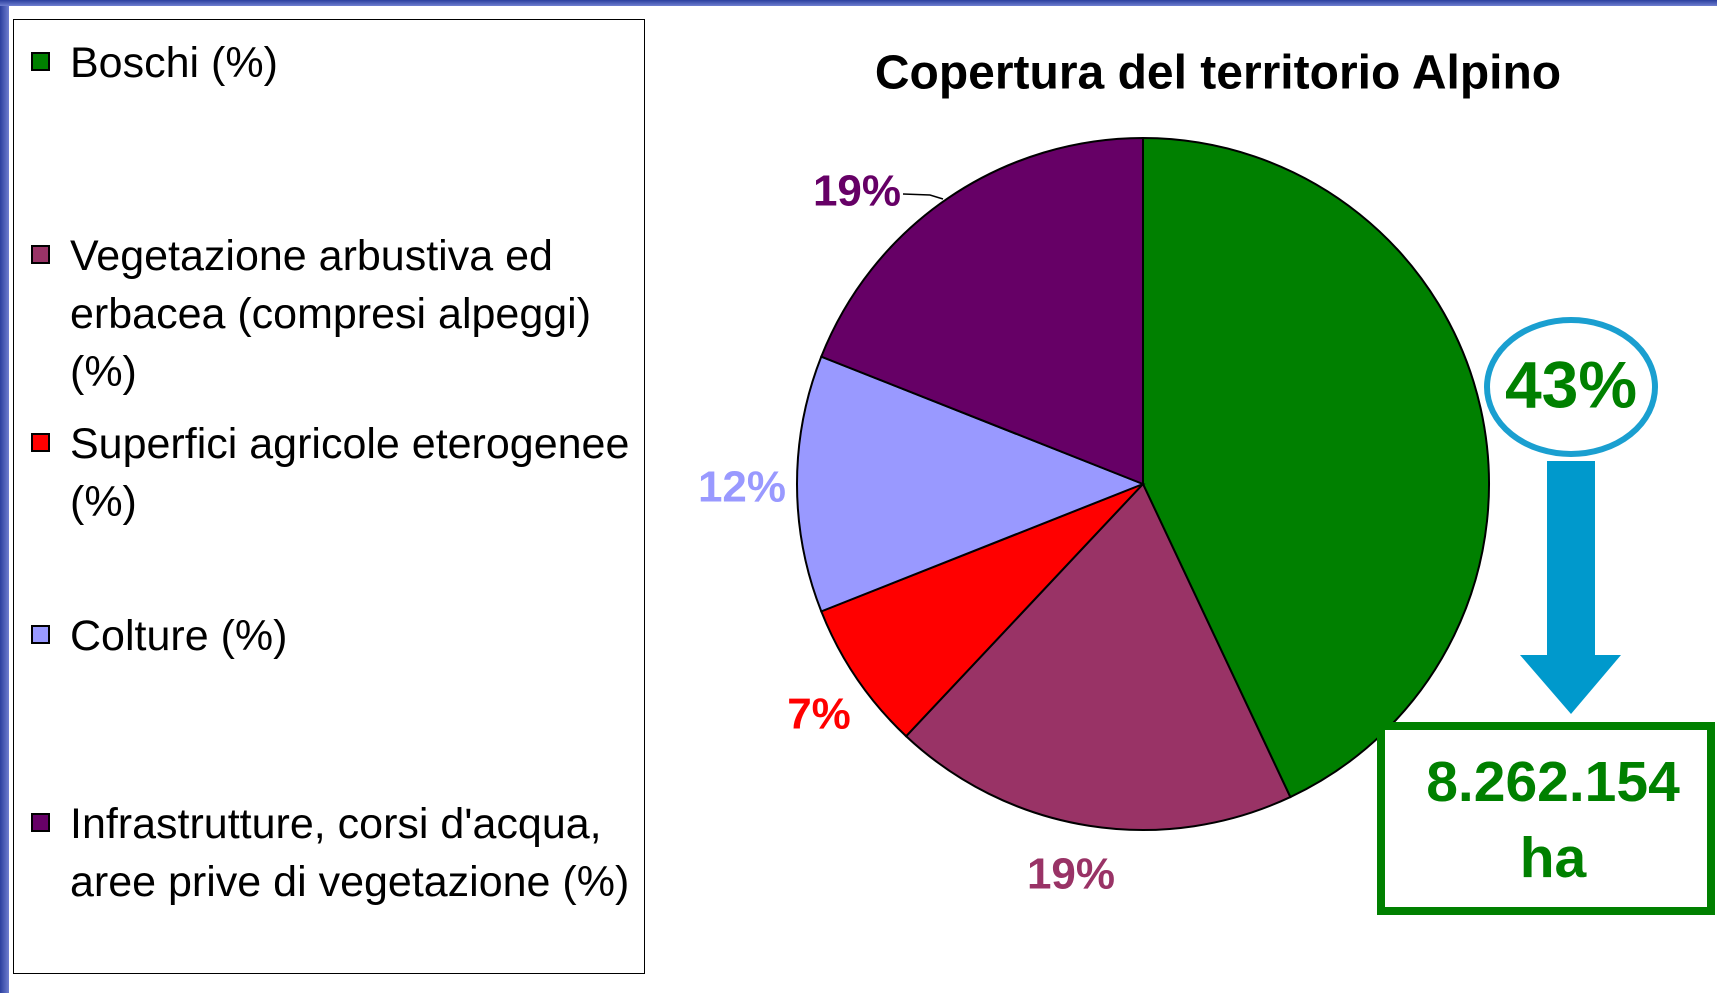 The height and width of the screenshot is (993, 1717). Describe the element at coordinates (819, 714) in the screenshot. I see `data-label: 7%` at that location.